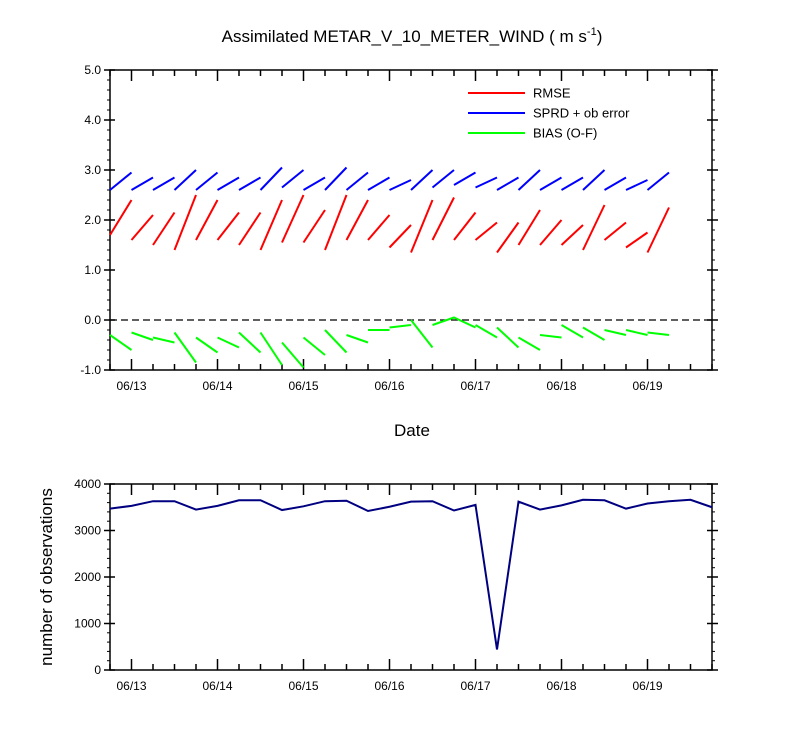 This screenshot has height=755, width=800. What do you see at coordinates (92, 70) in the screenshot?
I see `y-tick-label: 5.0` at bounding box center [92, 70].